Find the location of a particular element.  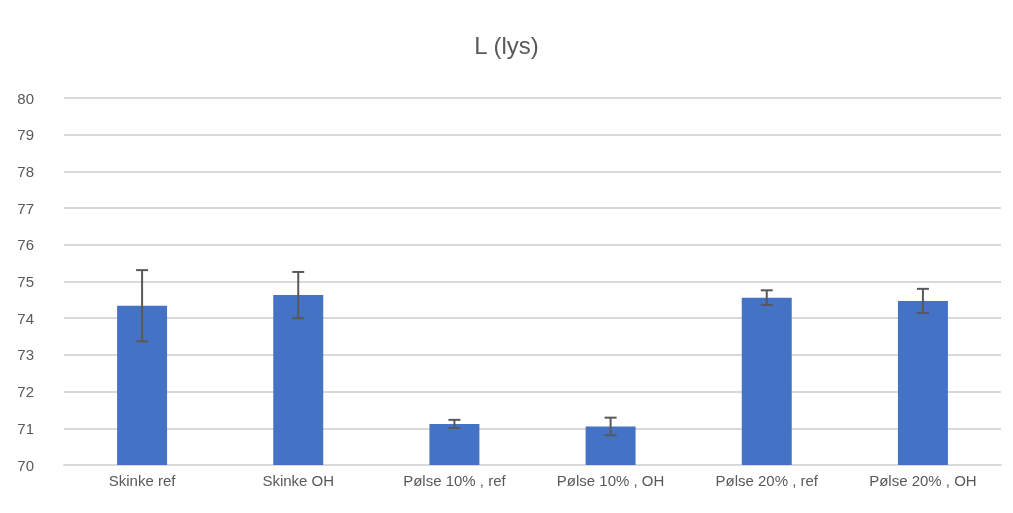

x-tick-label: Pølse 10% , ref is located at coordinates (455, 480).